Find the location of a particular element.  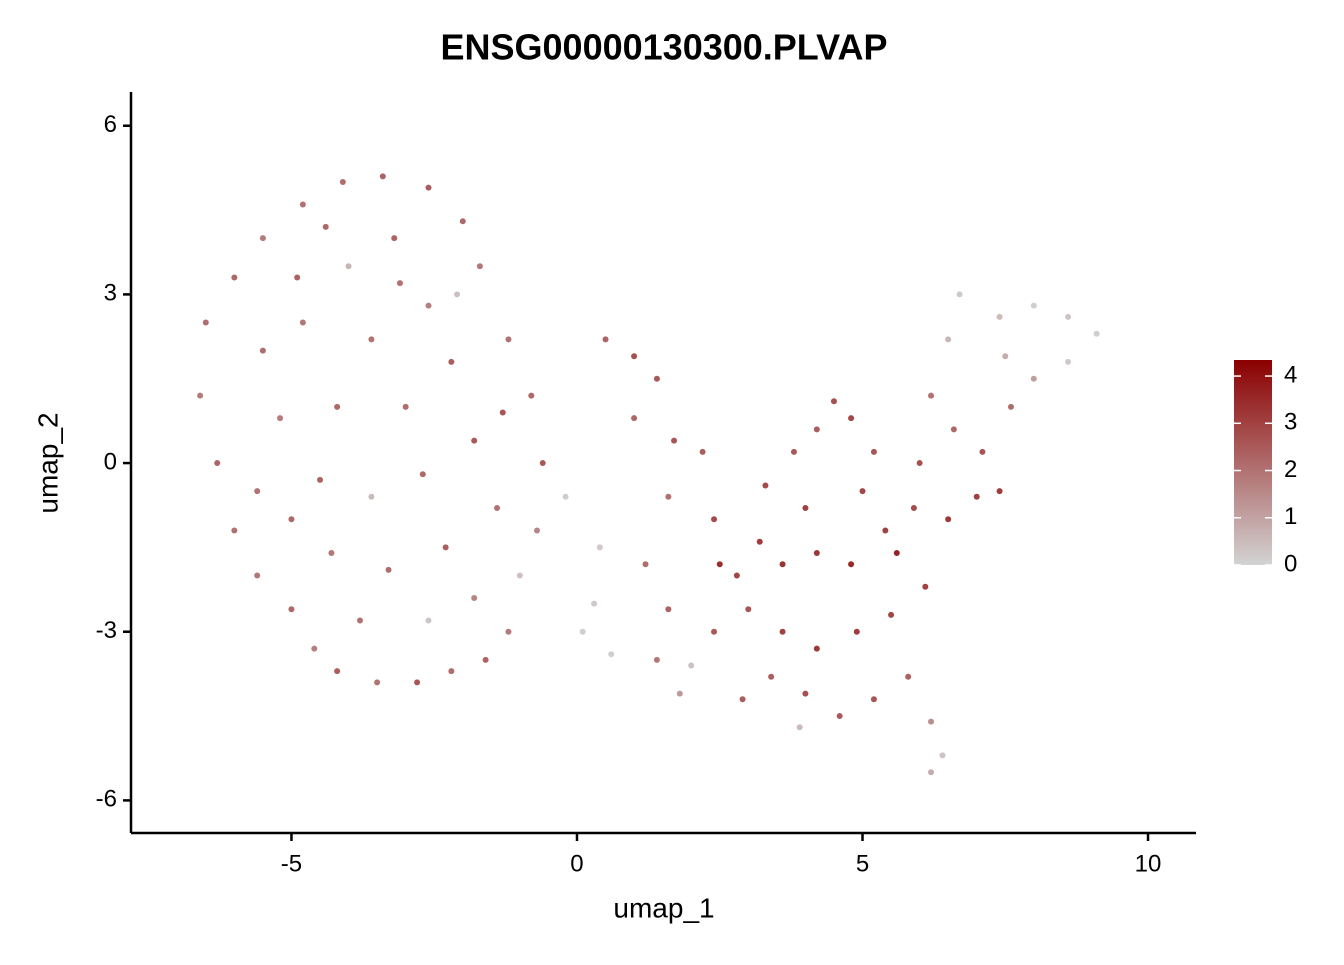

colorbar-tick-label: 0 is located at coordinates (1290, 563).